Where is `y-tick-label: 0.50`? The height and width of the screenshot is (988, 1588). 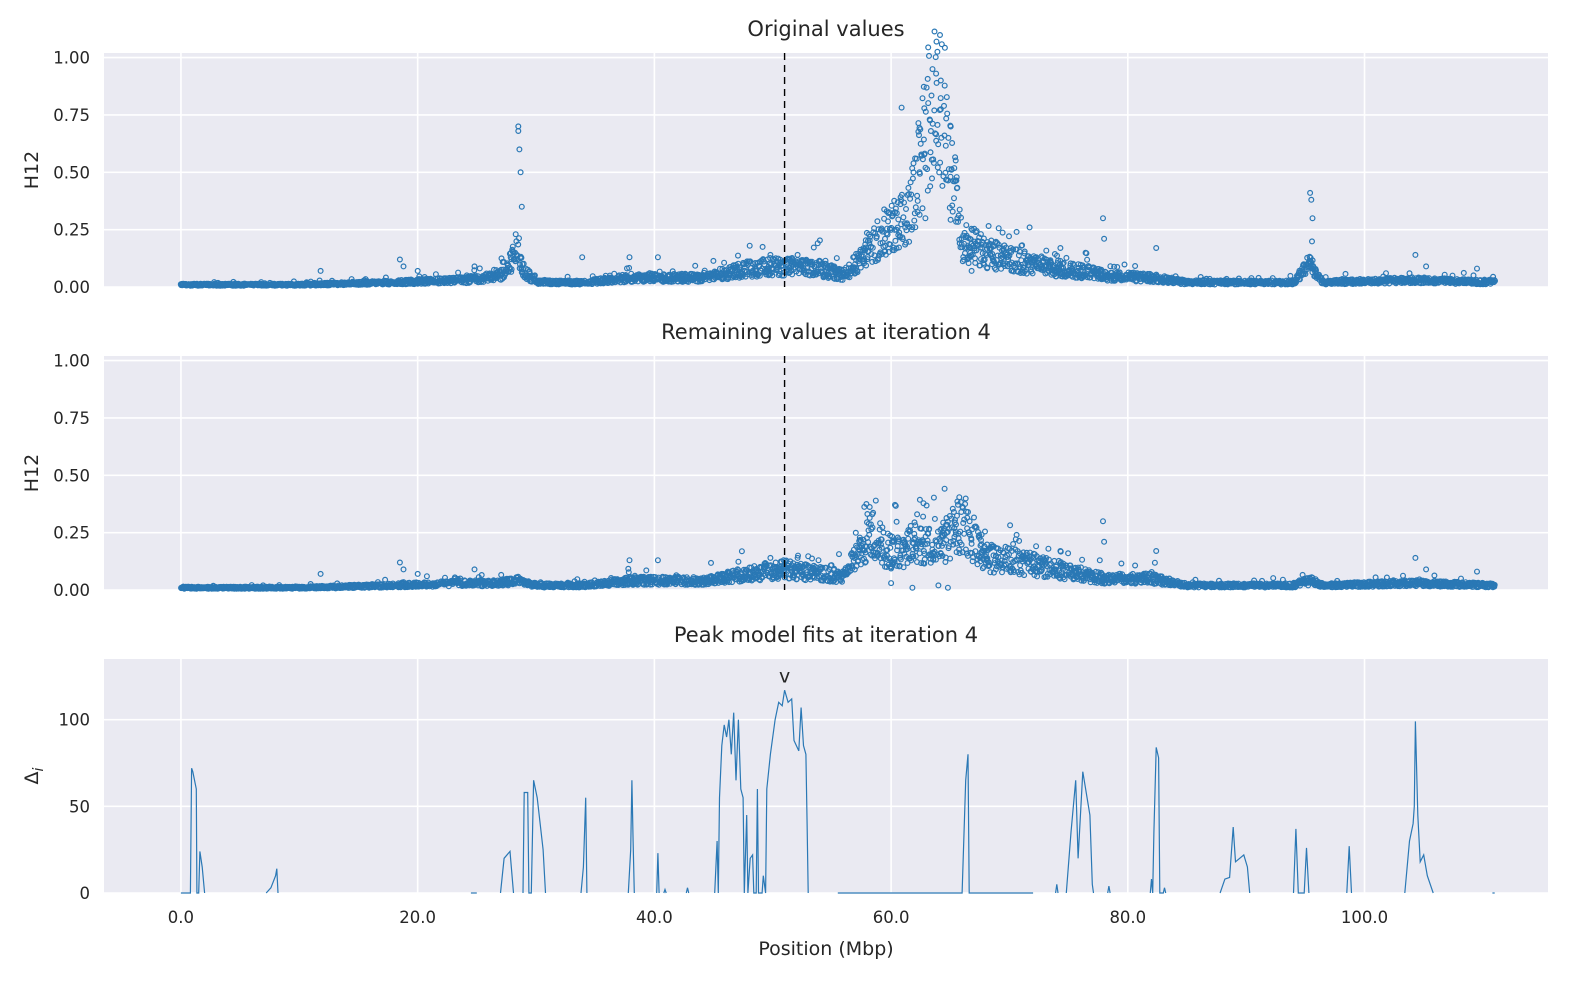
y-tick-label: 0.50 is located at coordinates (71, 172).